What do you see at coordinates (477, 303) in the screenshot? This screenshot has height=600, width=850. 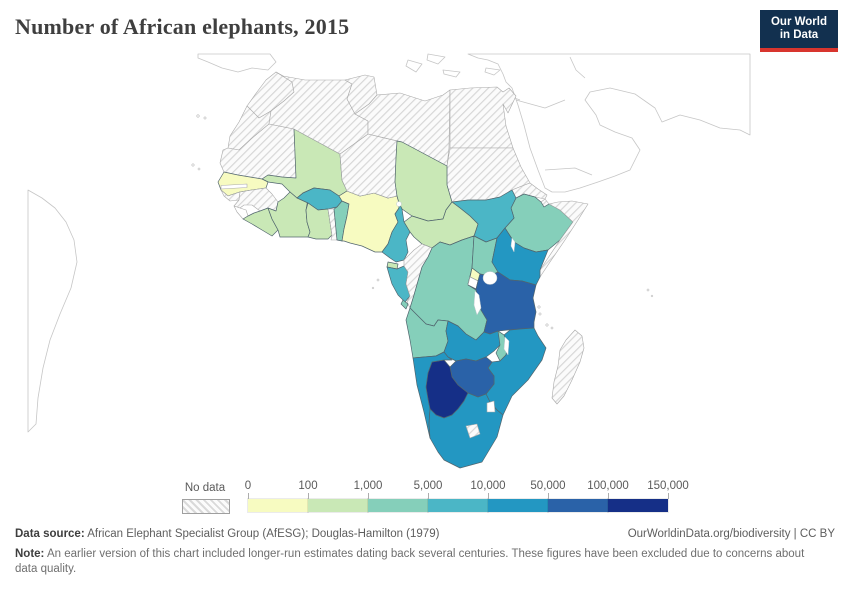 I see `lake-tanganyika` at bounding box center [477, 303].